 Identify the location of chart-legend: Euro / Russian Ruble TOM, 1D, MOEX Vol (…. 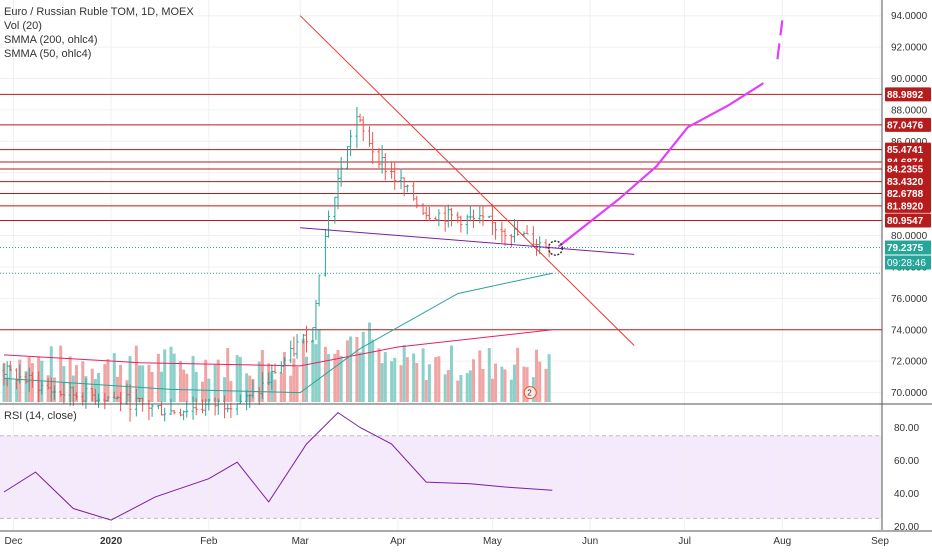
(99, 33).